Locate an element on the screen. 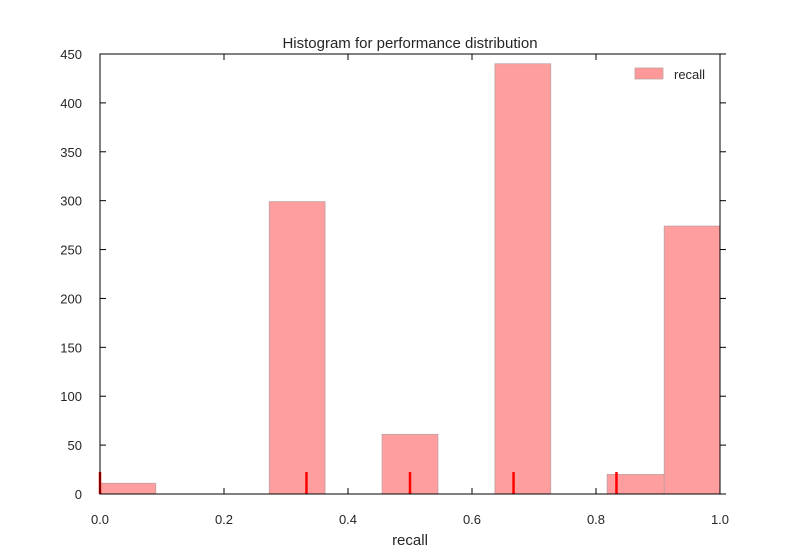  y-tick-label: 50 is located at coordinates (75, 445).